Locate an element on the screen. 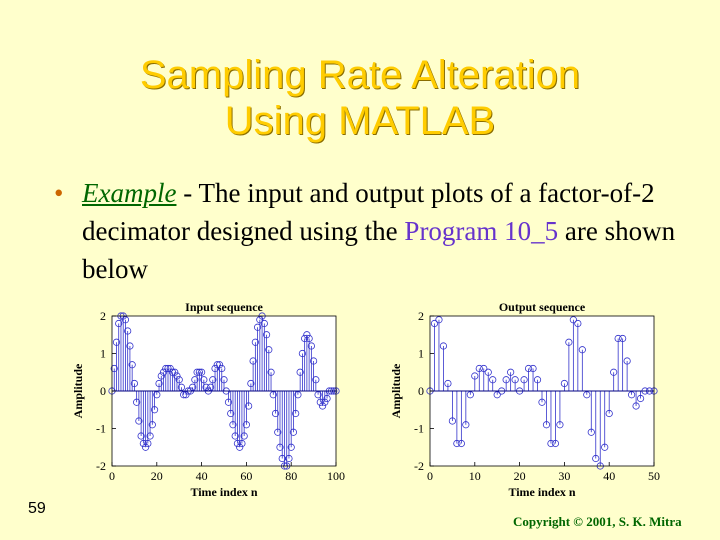 The width and height of the screenshot is (720, 540). x-tick-label: 100 is located at coordinates (336, 476).